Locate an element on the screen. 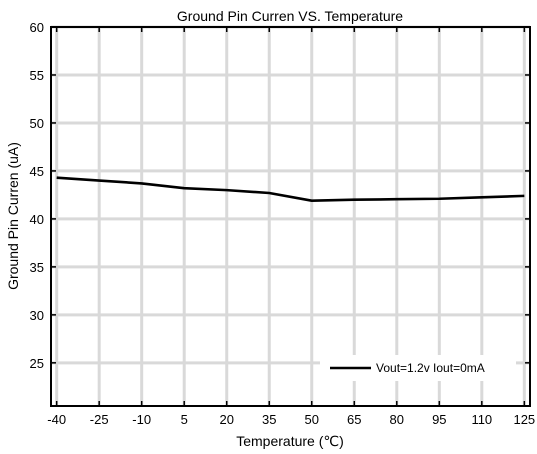  legend-label: Vout=1.2v Iout=0mA is located at coordinates (430, 368).